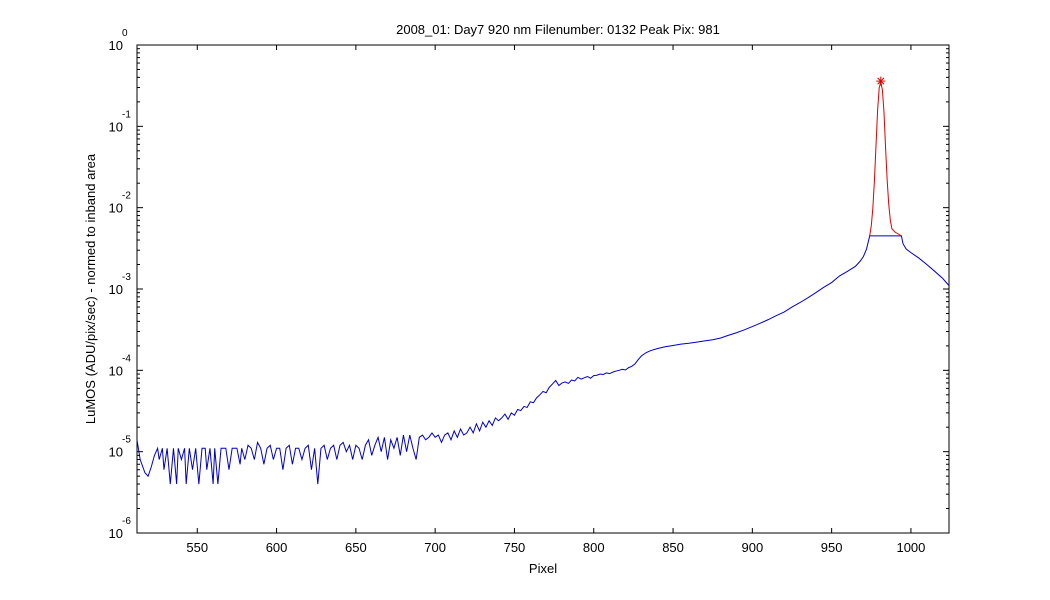  What do you see at coordinates (116, 452) in the screenshot?
I see `y-tick-label-base-5: 10` at bounding box center [116, 452].